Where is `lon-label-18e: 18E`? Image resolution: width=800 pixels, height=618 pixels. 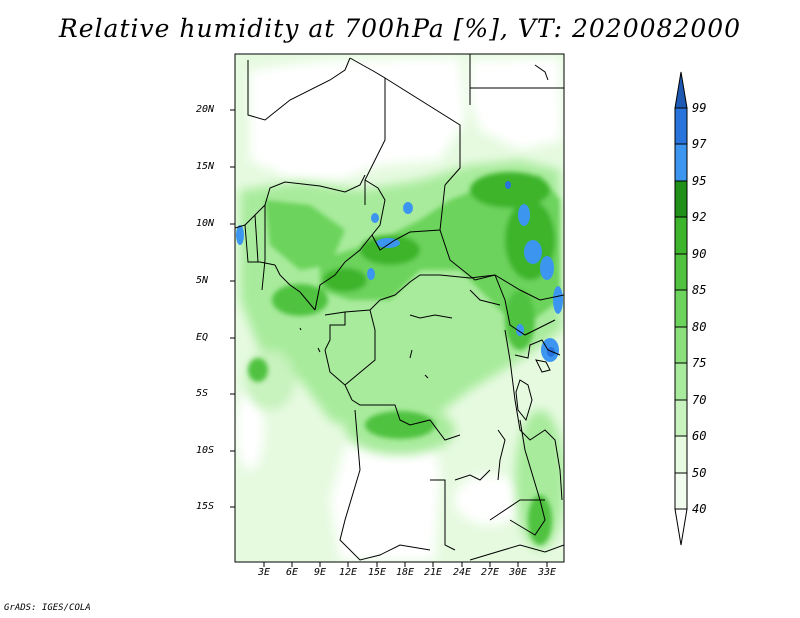 lon-label-18e: 18E is located at coordinates (405, 572).